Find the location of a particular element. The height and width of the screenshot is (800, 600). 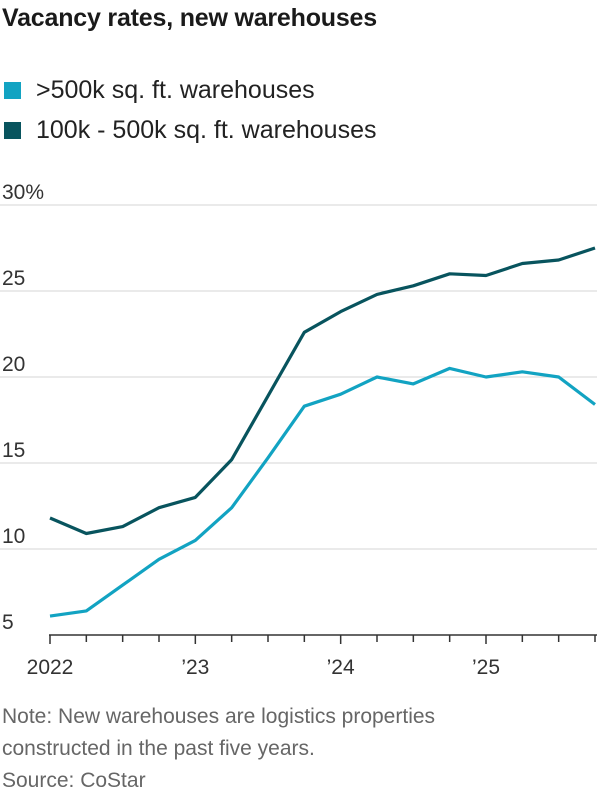

legend-item-large: >500k sq. ft. warehouses is located at coordinates (190, 90).